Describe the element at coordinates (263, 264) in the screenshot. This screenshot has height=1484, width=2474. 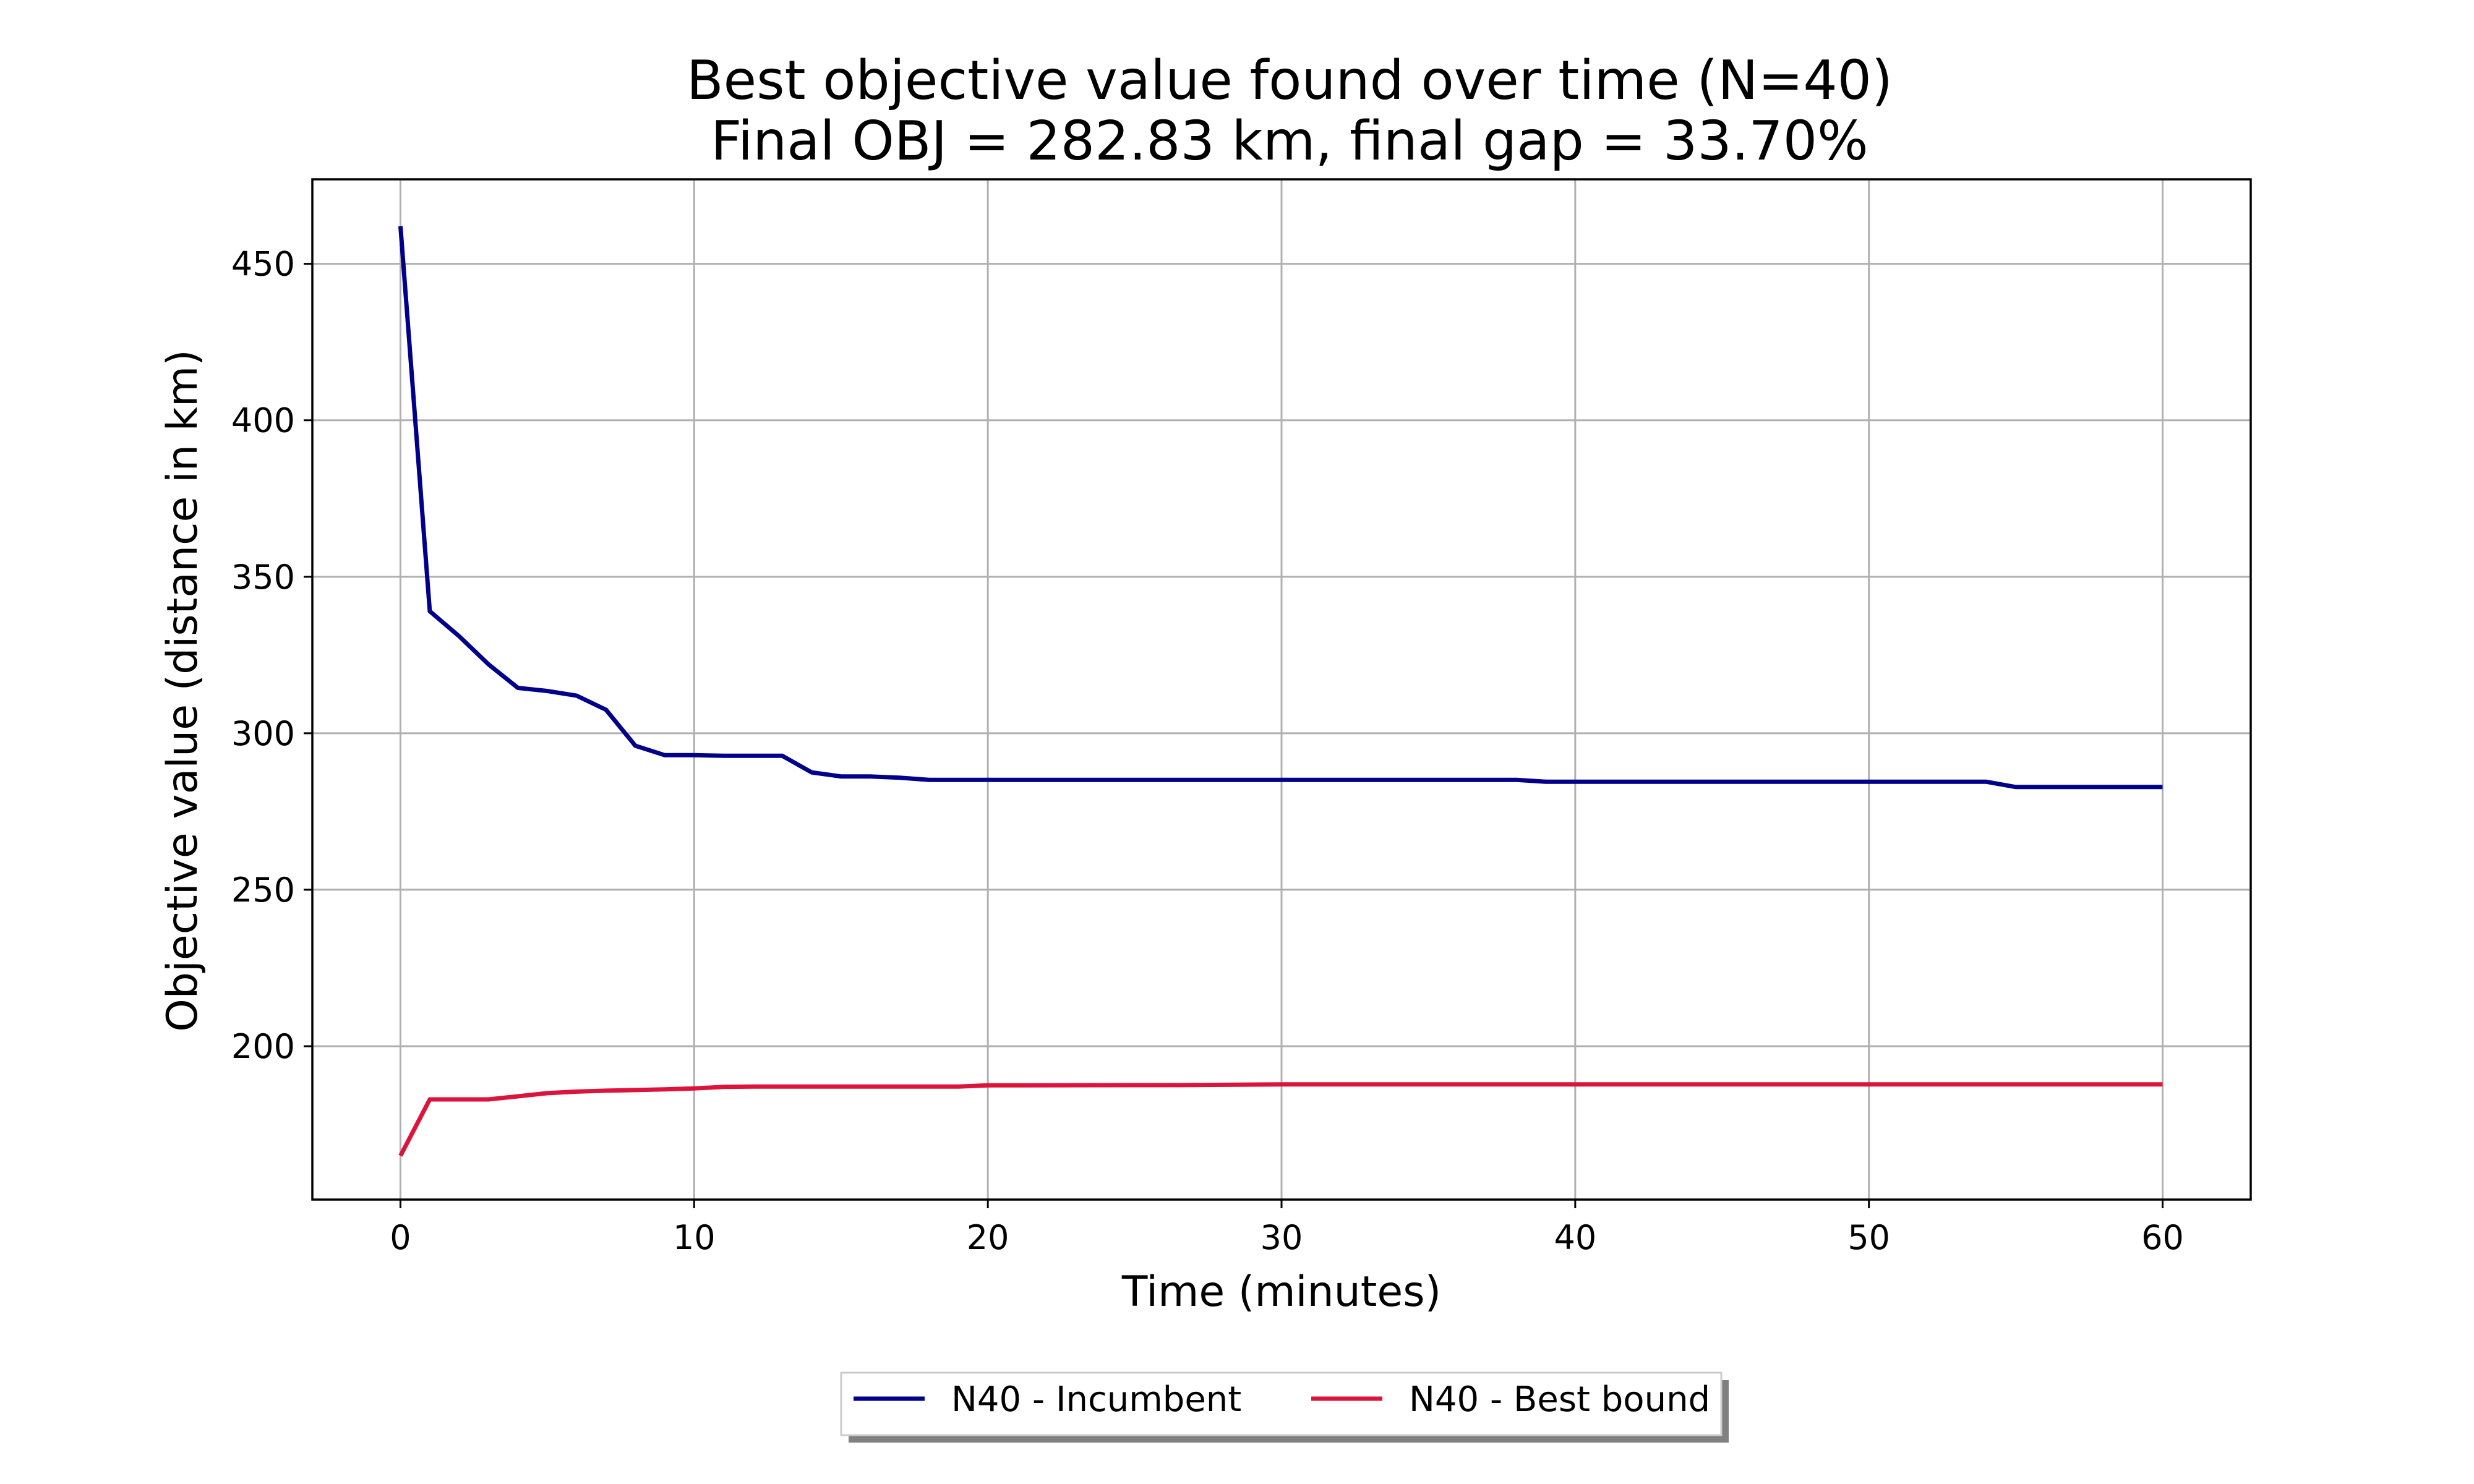
I see `y-tick-label: 450` at that location.